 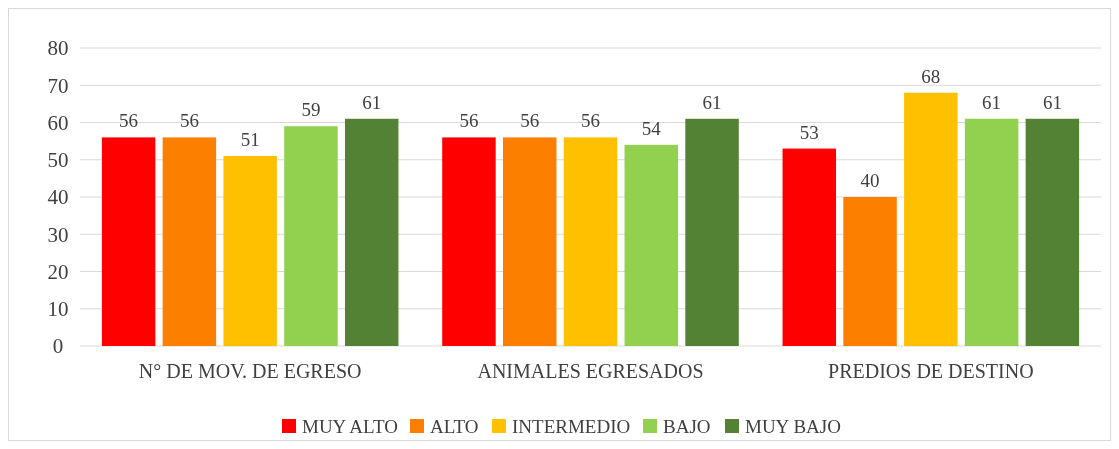 What do you see at coordinates (58, 234) in the screenshot?
I see `y-tick-label: 30` at bounding box center [58, 234].